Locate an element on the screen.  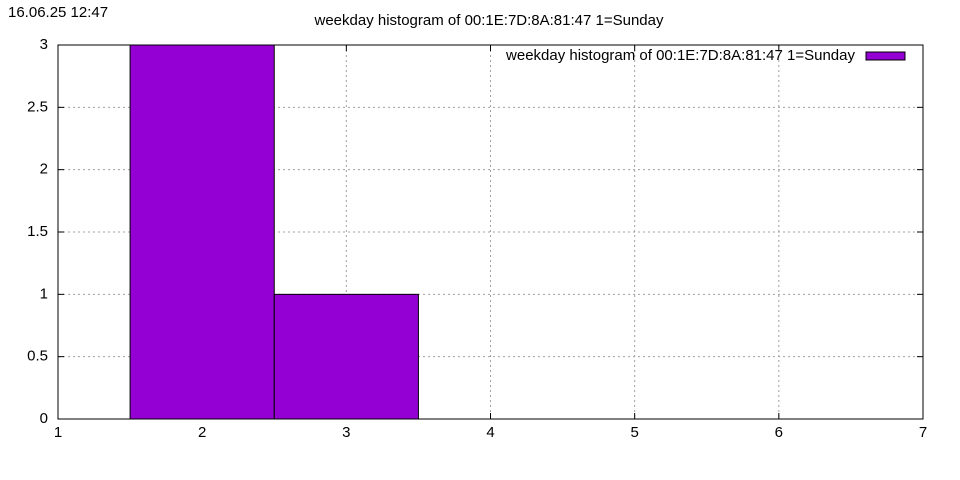
y-tick-label: 1 is located at coordinates (44, 293).